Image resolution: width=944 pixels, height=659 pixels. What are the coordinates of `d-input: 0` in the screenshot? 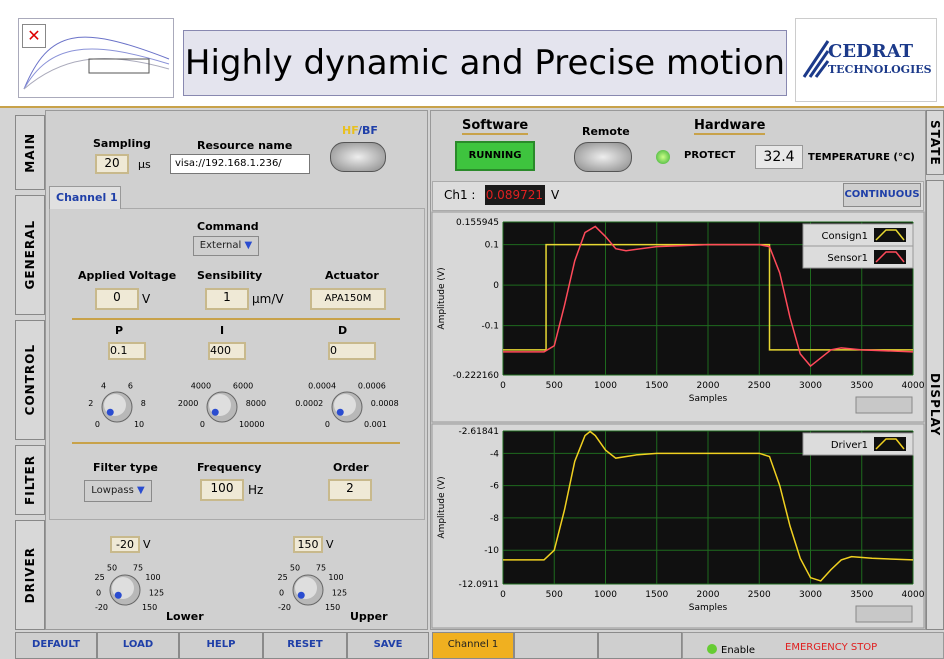 It's located at (352, 351).